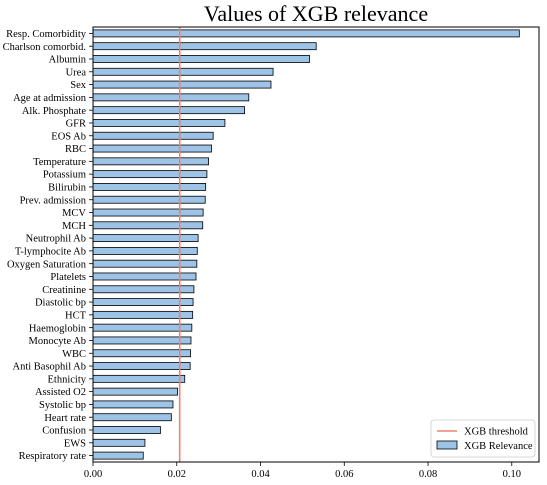  Describe the element at coordinates (302, 471) in the screenshot. I see `x-tick-labels: 0.00 0.02 0.04 0.06 0.08 0.10` at that location.